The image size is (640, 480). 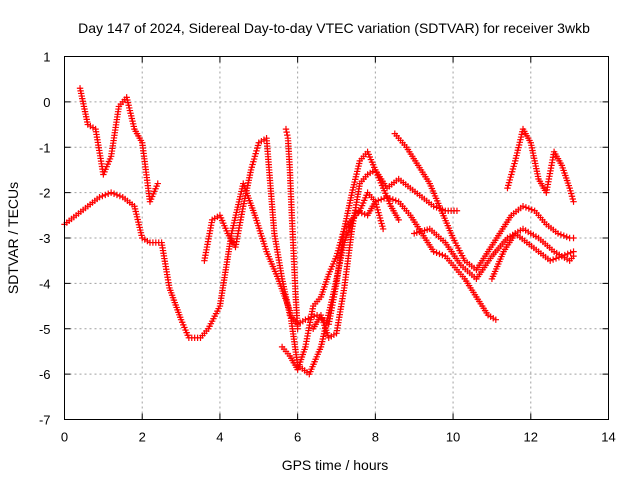 What do you see at coordinates (64, 437) in the screenshot?
I see `x-tick-label: 0` at bounding box center [64, 437].